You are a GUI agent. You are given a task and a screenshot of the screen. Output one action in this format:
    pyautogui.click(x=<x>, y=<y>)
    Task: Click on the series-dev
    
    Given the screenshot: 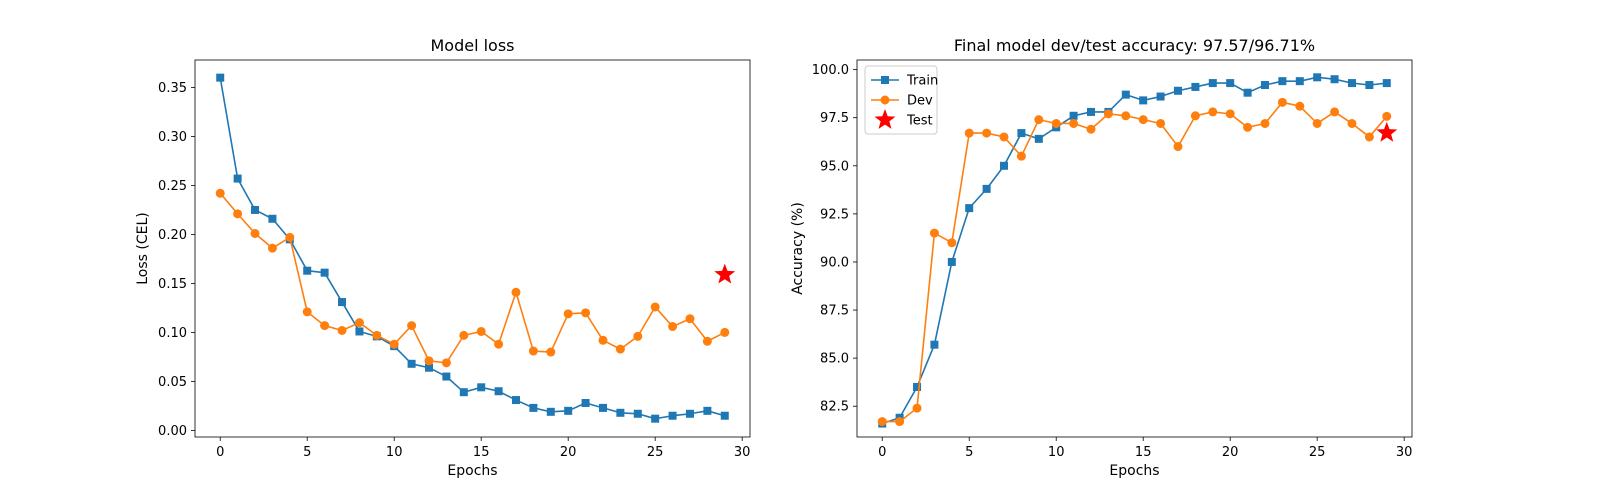 What is the action you would take?
    pyautogui.click(x=472, y=278)
    